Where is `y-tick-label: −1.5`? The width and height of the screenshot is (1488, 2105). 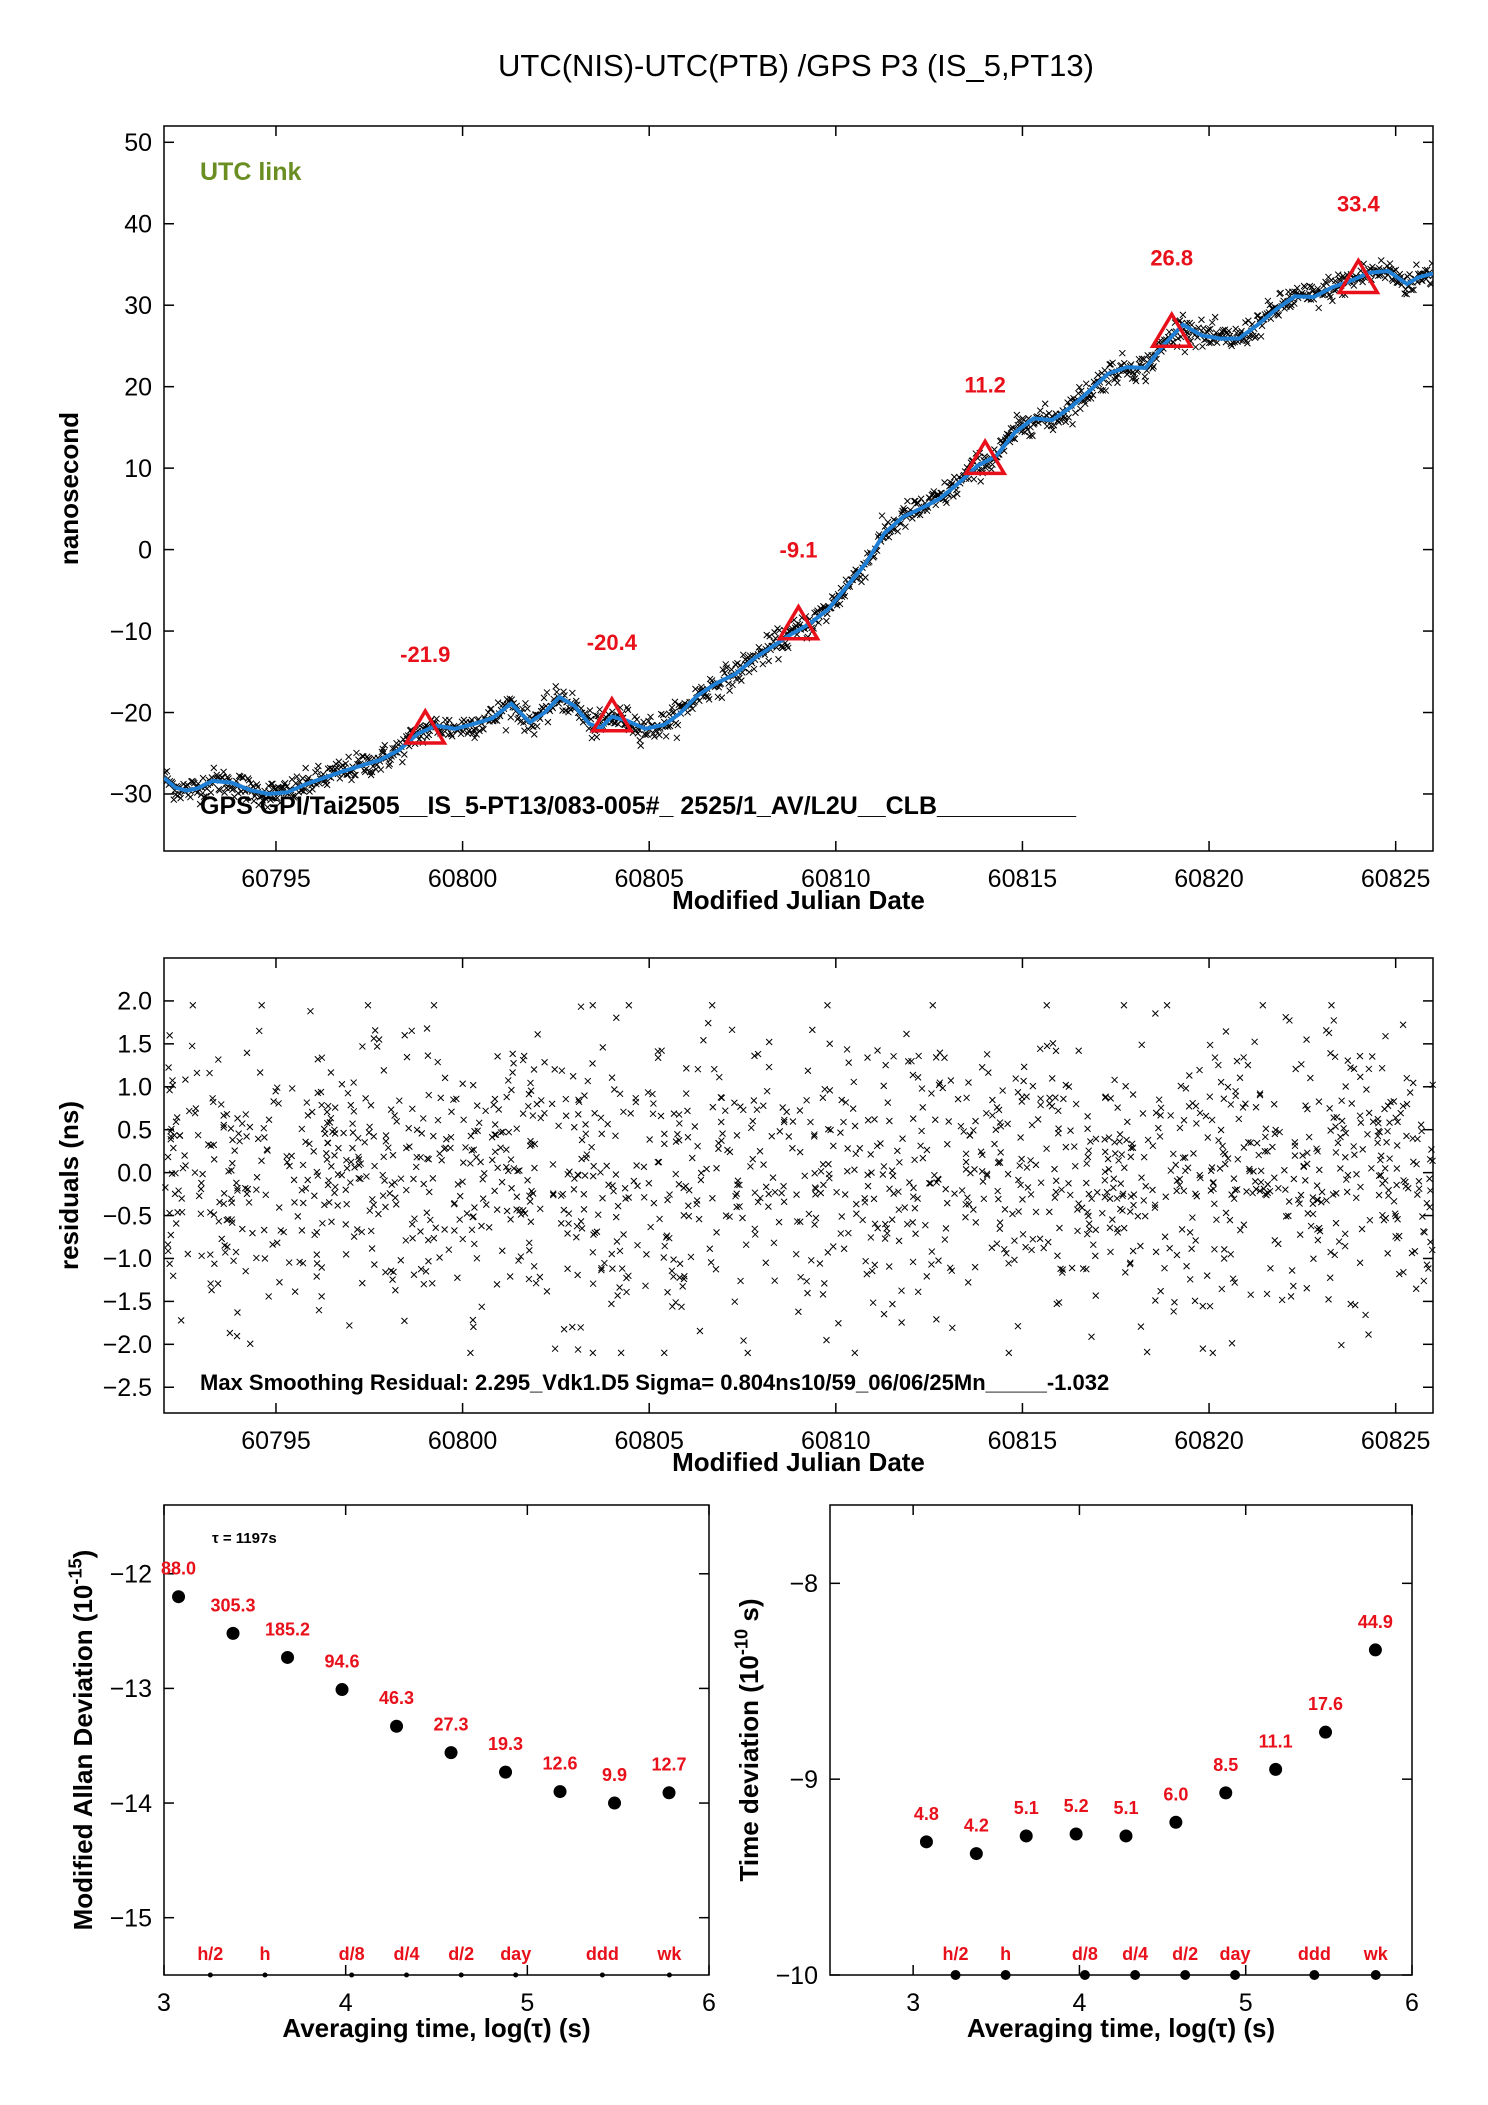 y-tick-label: −1.5 is located at coordinates (127, 1302).